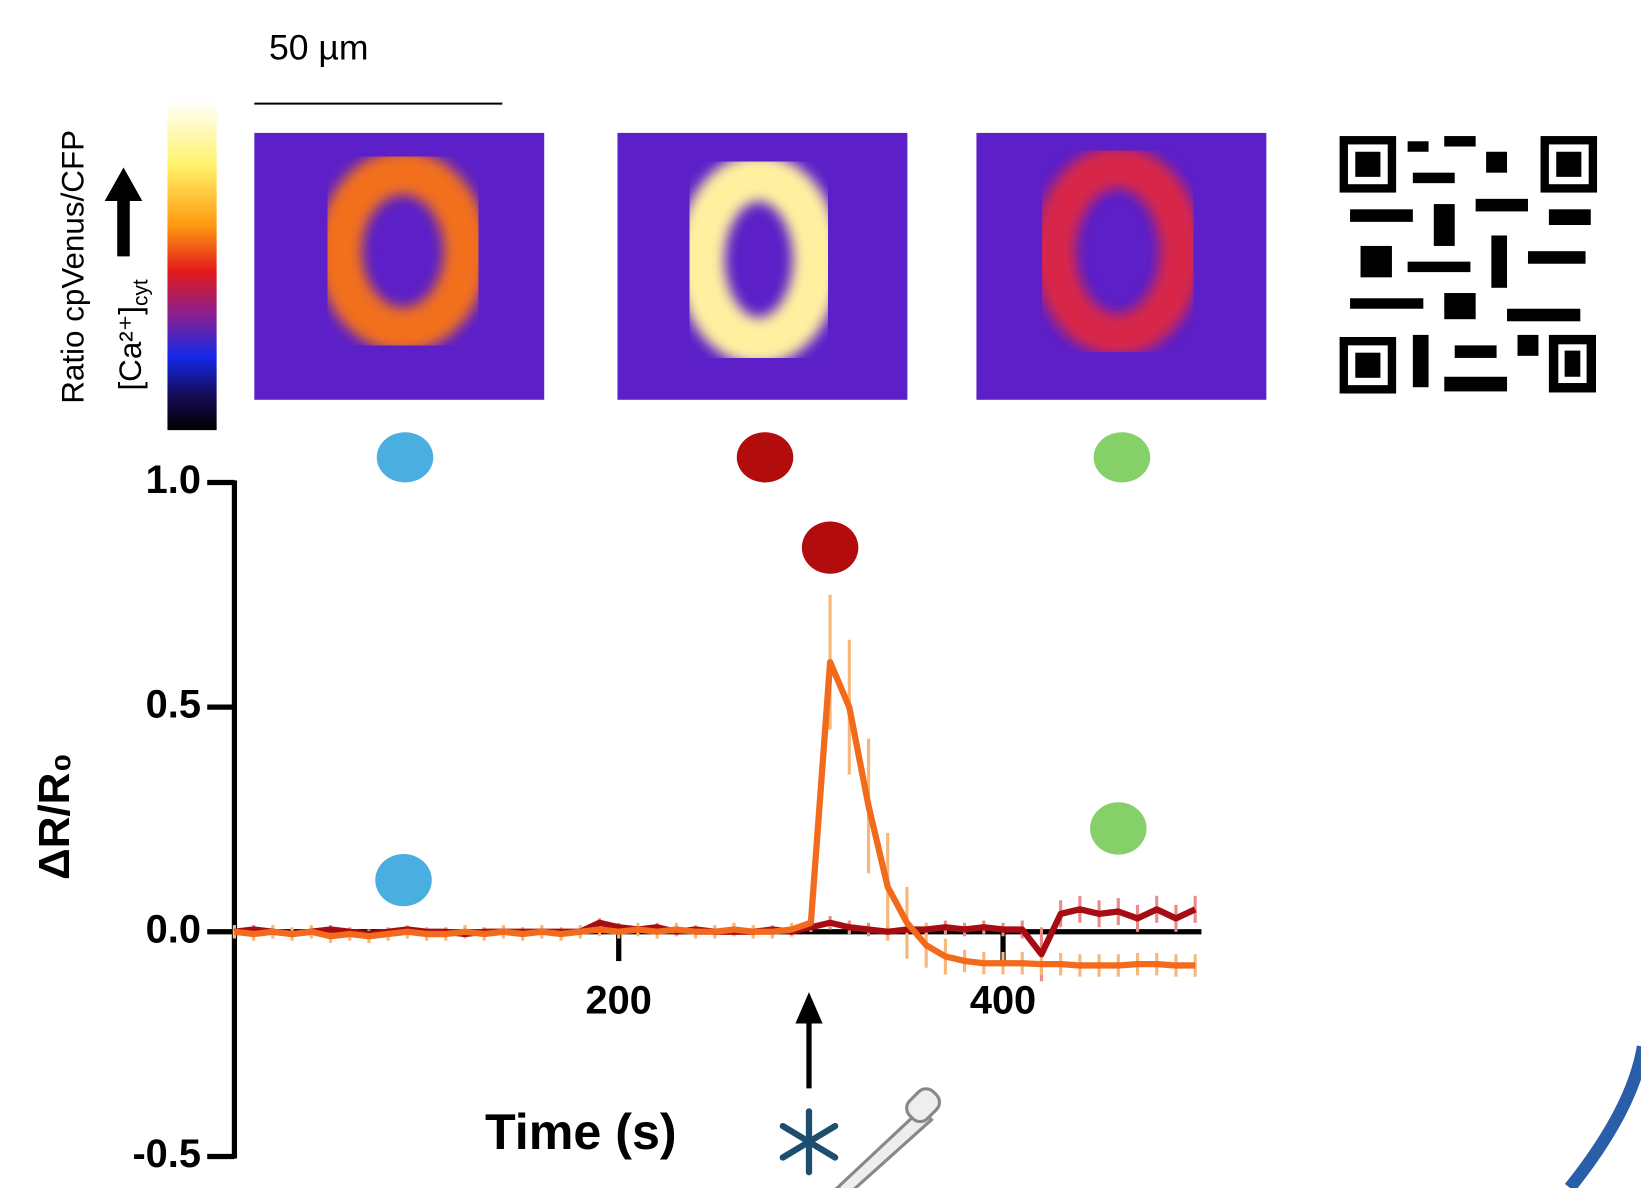 The height and width of the screenshot is (1188, 1641). Describe the element at coordinates (809, 1008) in the screenshot. I see `stimulus-arrowhead` at that location.